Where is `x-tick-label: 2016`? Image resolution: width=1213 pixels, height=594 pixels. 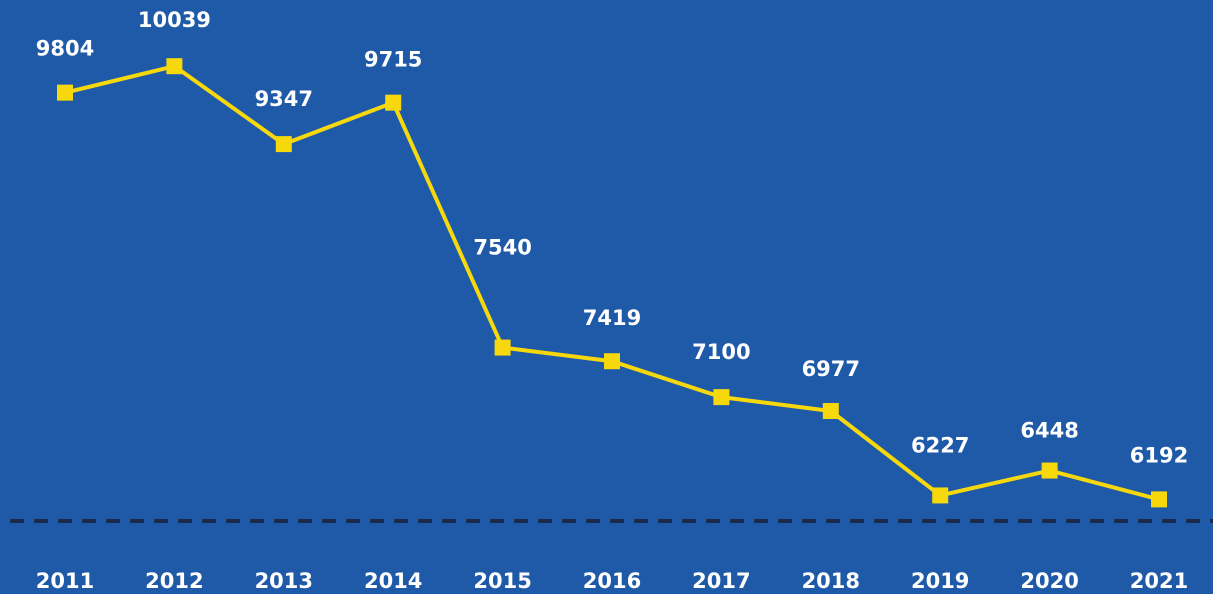 x-tick-label: 2016 is located at coordinates (612, 581).